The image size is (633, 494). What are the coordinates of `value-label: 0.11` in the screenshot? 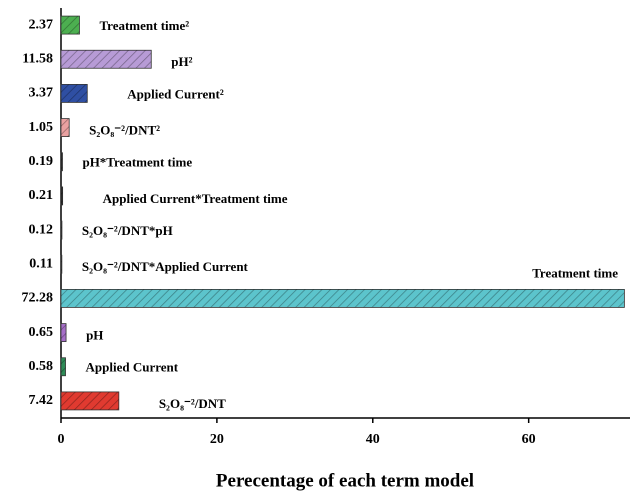 It's located at (41, 263).